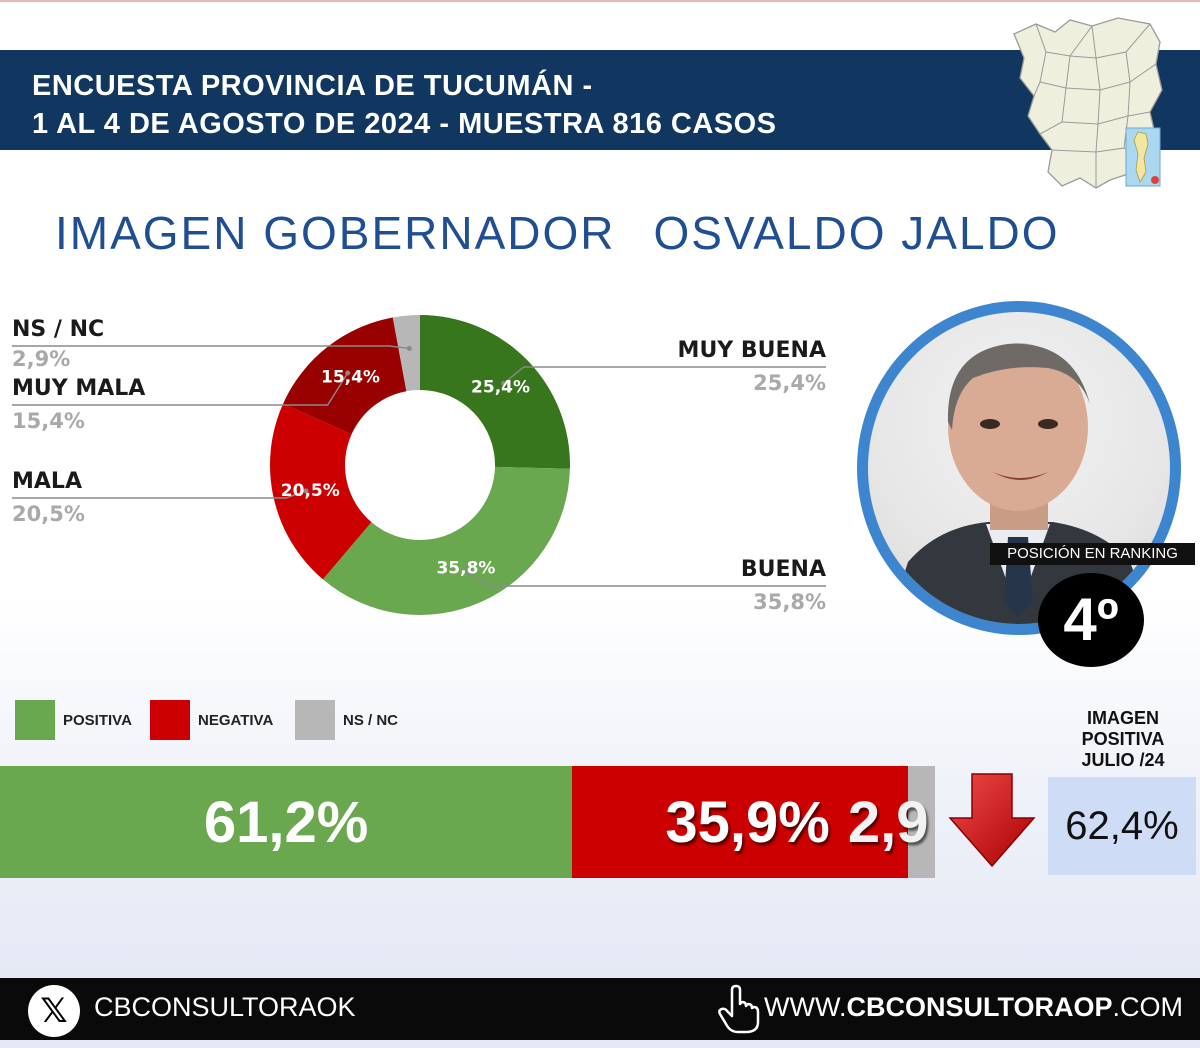 Image resolution: width=1200 pixels, height=1048 pixels. What do you see at coordinates (41, 359) in the screenshot?
I see `category-value: 2,9%` at bounding box center [41, 359].